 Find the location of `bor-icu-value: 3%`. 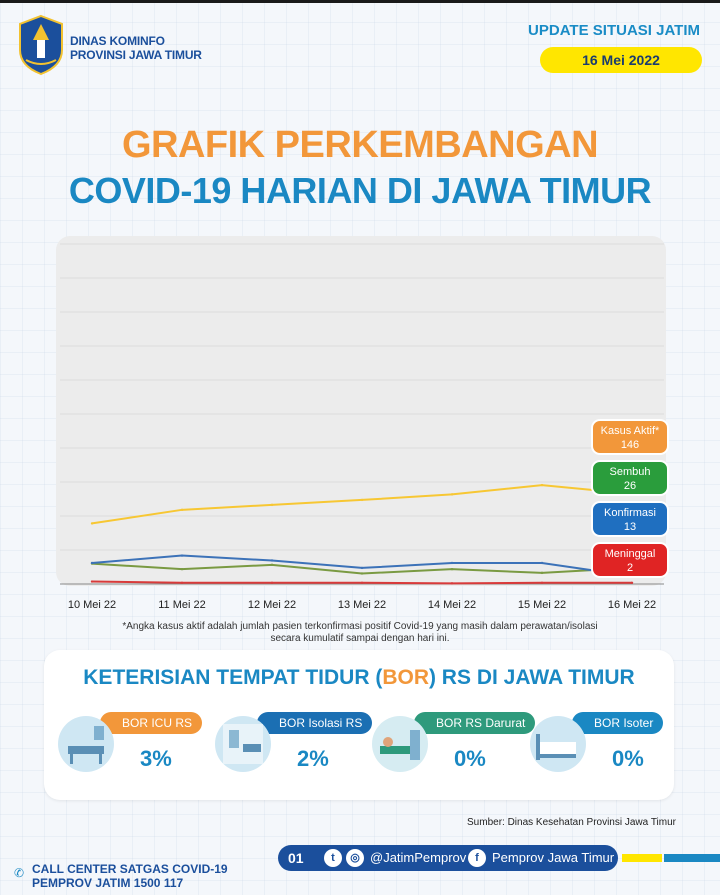

bor-icu-value: 3% is located at coordinates (156, 758).